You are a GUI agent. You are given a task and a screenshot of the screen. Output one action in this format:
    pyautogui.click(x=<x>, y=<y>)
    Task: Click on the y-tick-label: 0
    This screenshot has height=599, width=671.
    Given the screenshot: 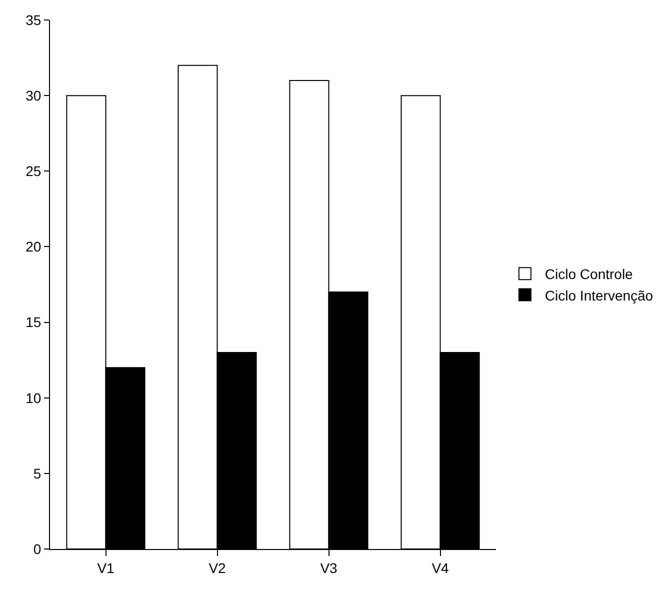 What is the action you would take?
    pyautogui.click(x=37, y=548)
    